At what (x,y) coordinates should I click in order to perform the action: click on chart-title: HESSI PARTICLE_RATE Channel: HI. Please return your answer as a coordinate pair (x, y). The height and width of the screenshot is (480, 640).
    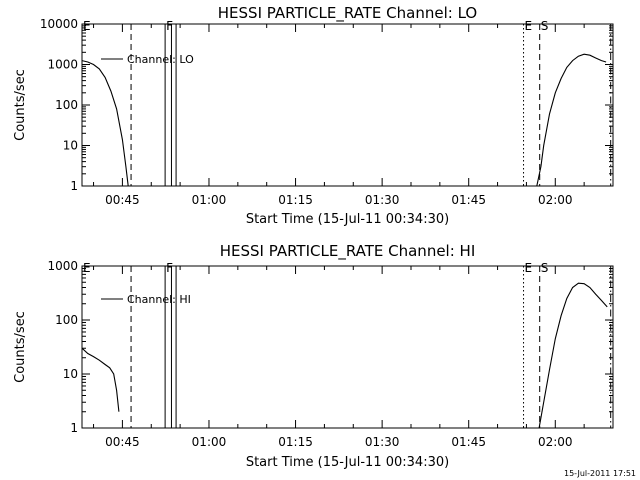
    Looking at the image, I should click on (348, 251).